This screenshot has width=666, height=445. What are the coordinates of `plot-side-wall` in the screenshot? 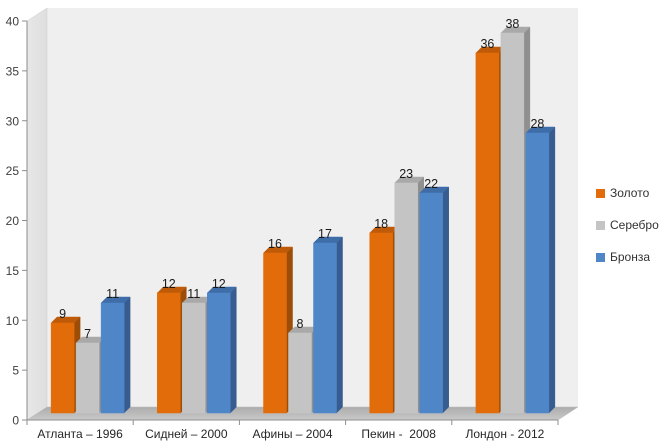 It's located at (37, 214).